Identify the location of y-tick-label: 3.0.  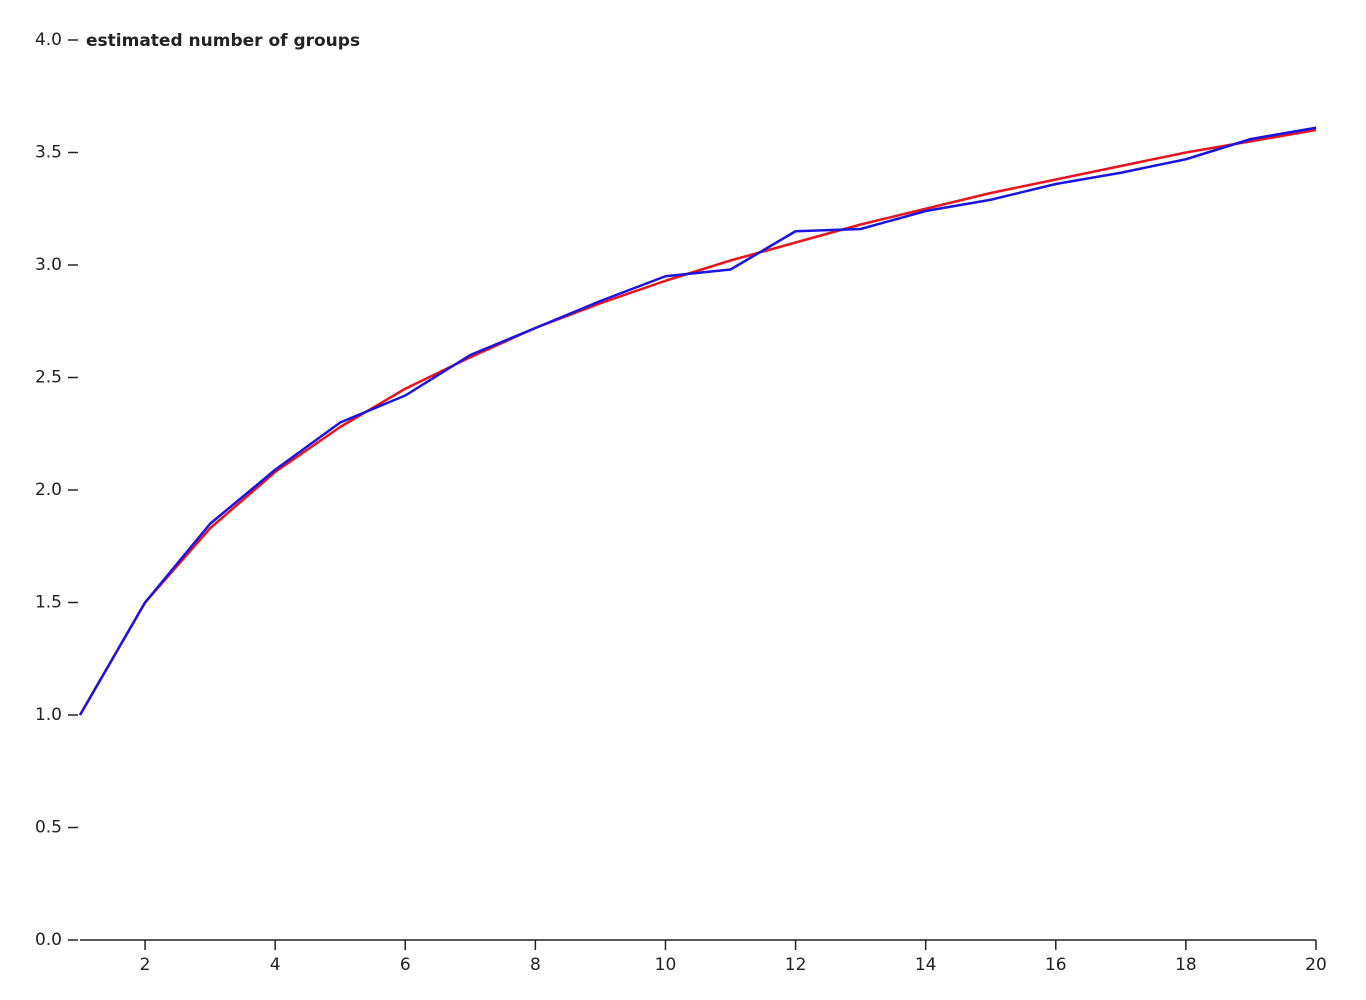
(48, 265).